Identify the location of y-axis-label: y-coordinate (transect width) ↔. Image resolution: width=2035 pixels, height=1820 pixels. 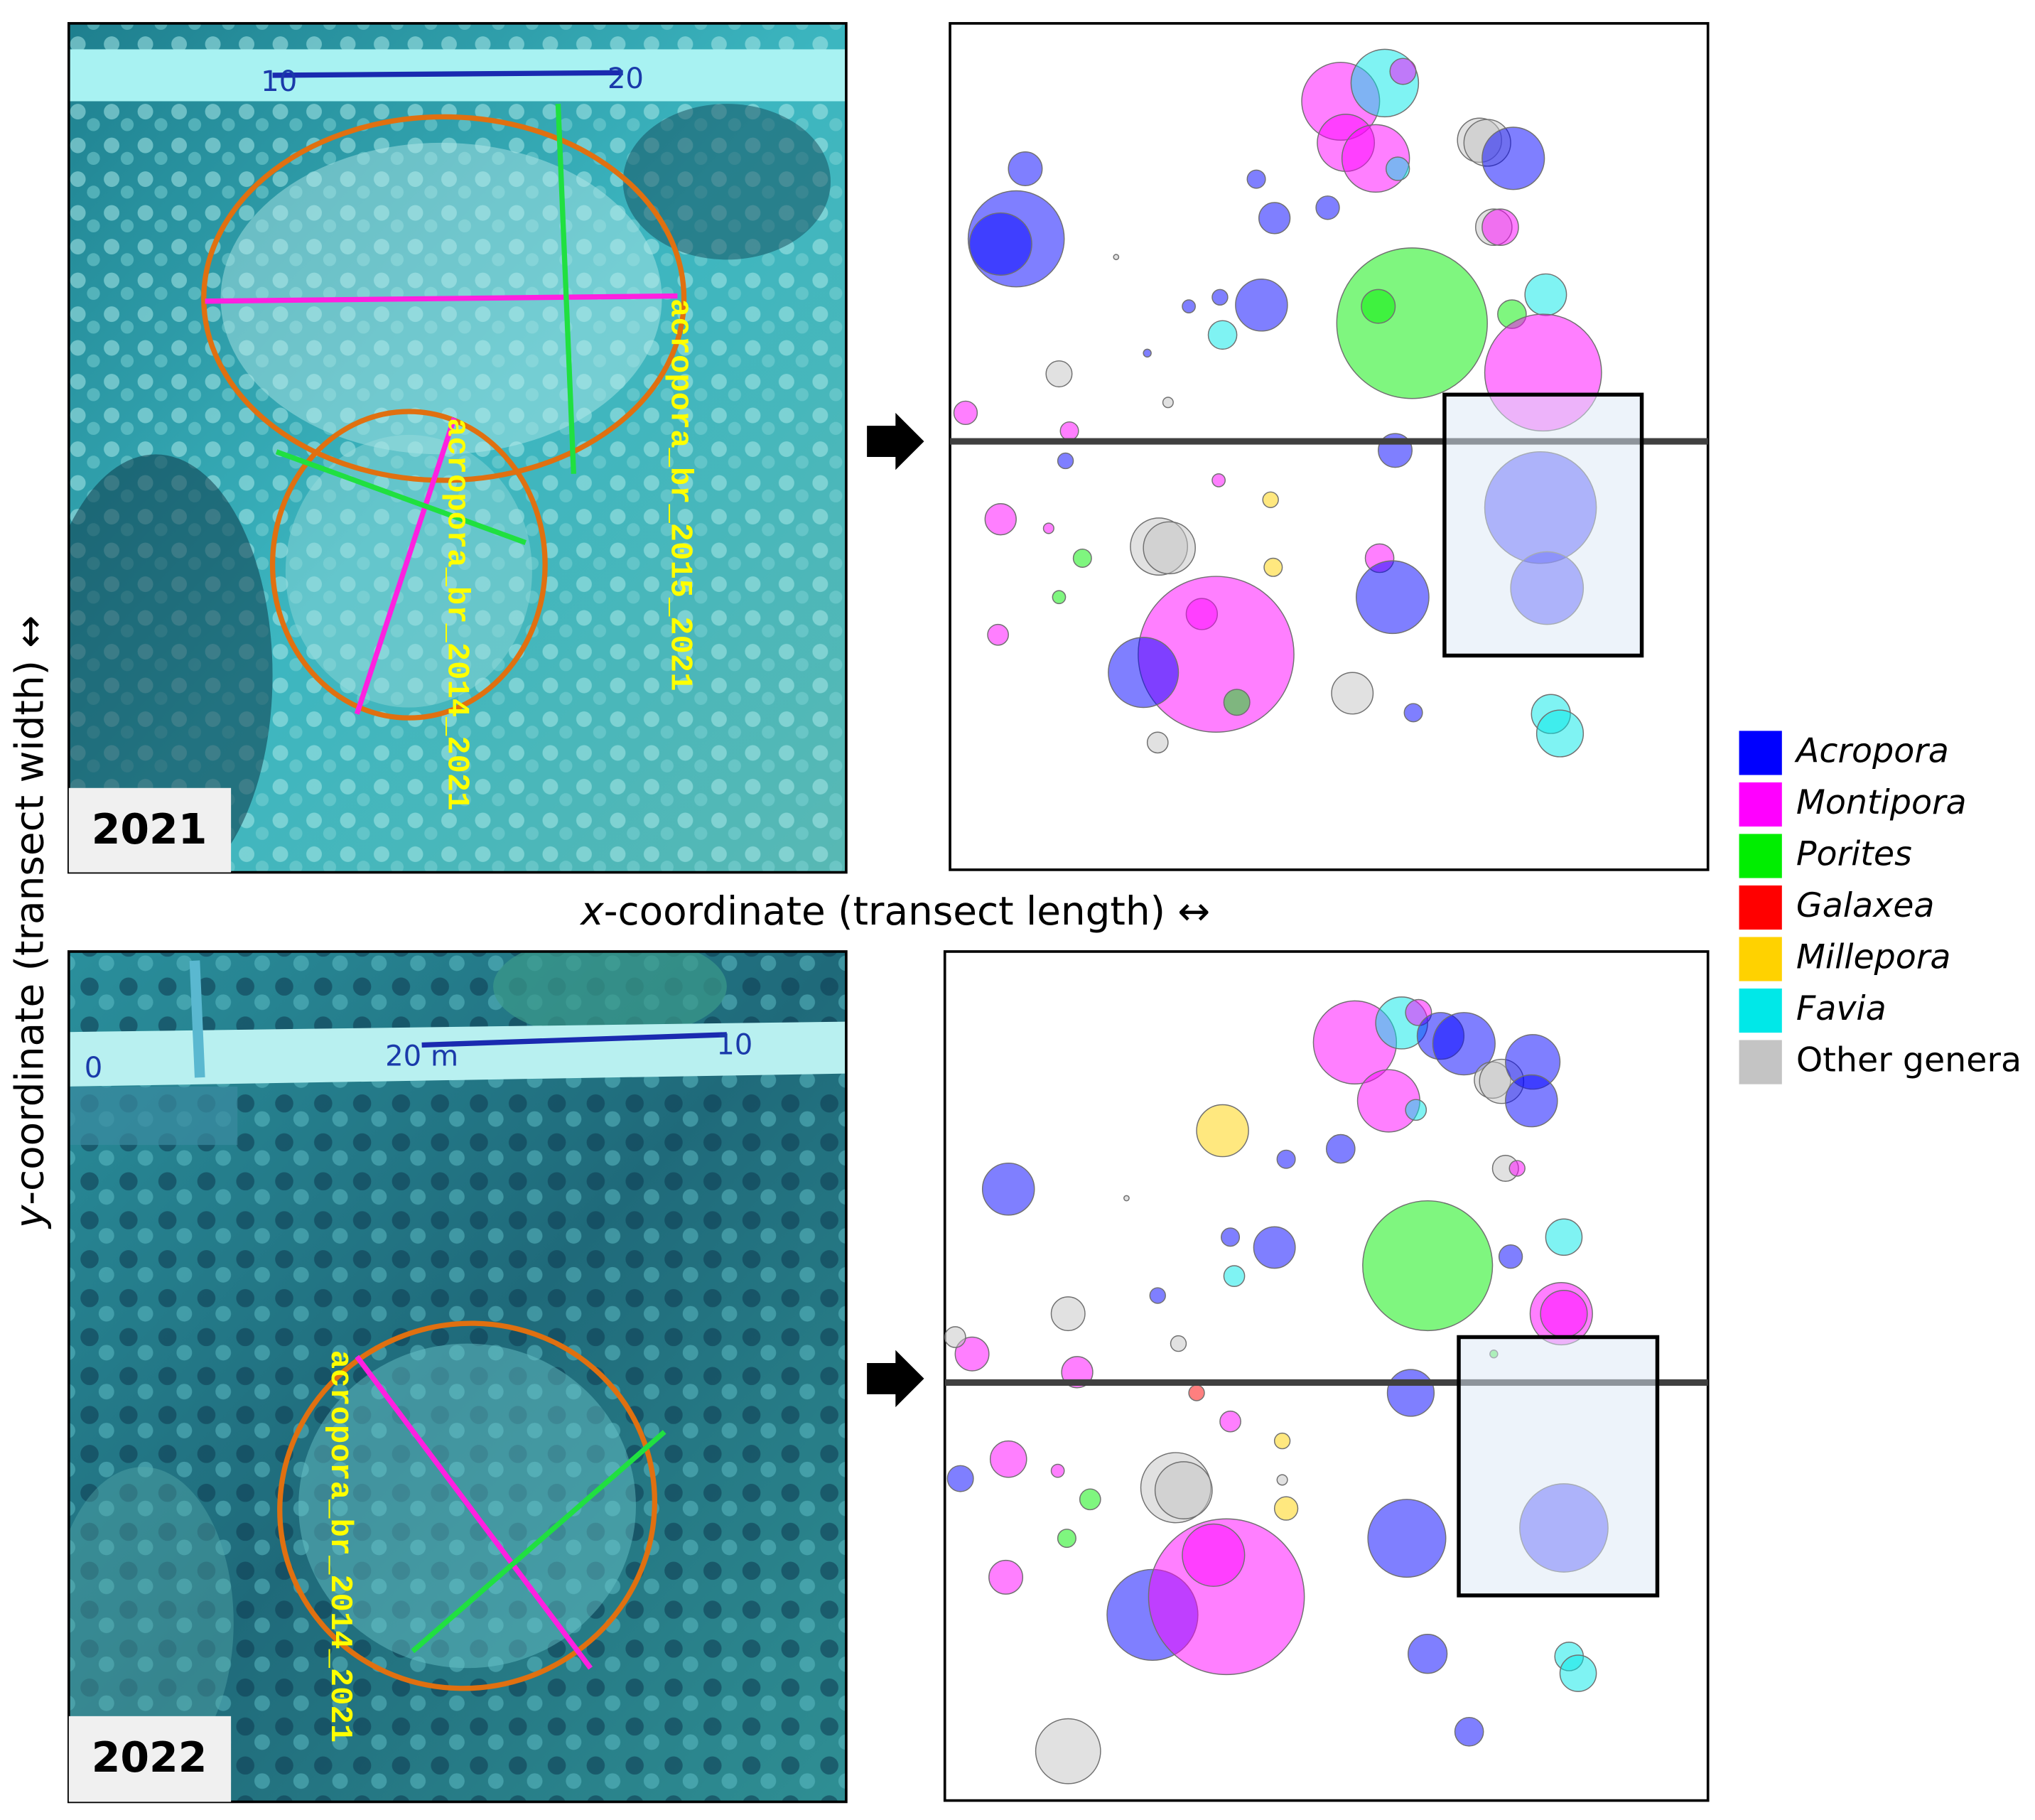
(30, 922).